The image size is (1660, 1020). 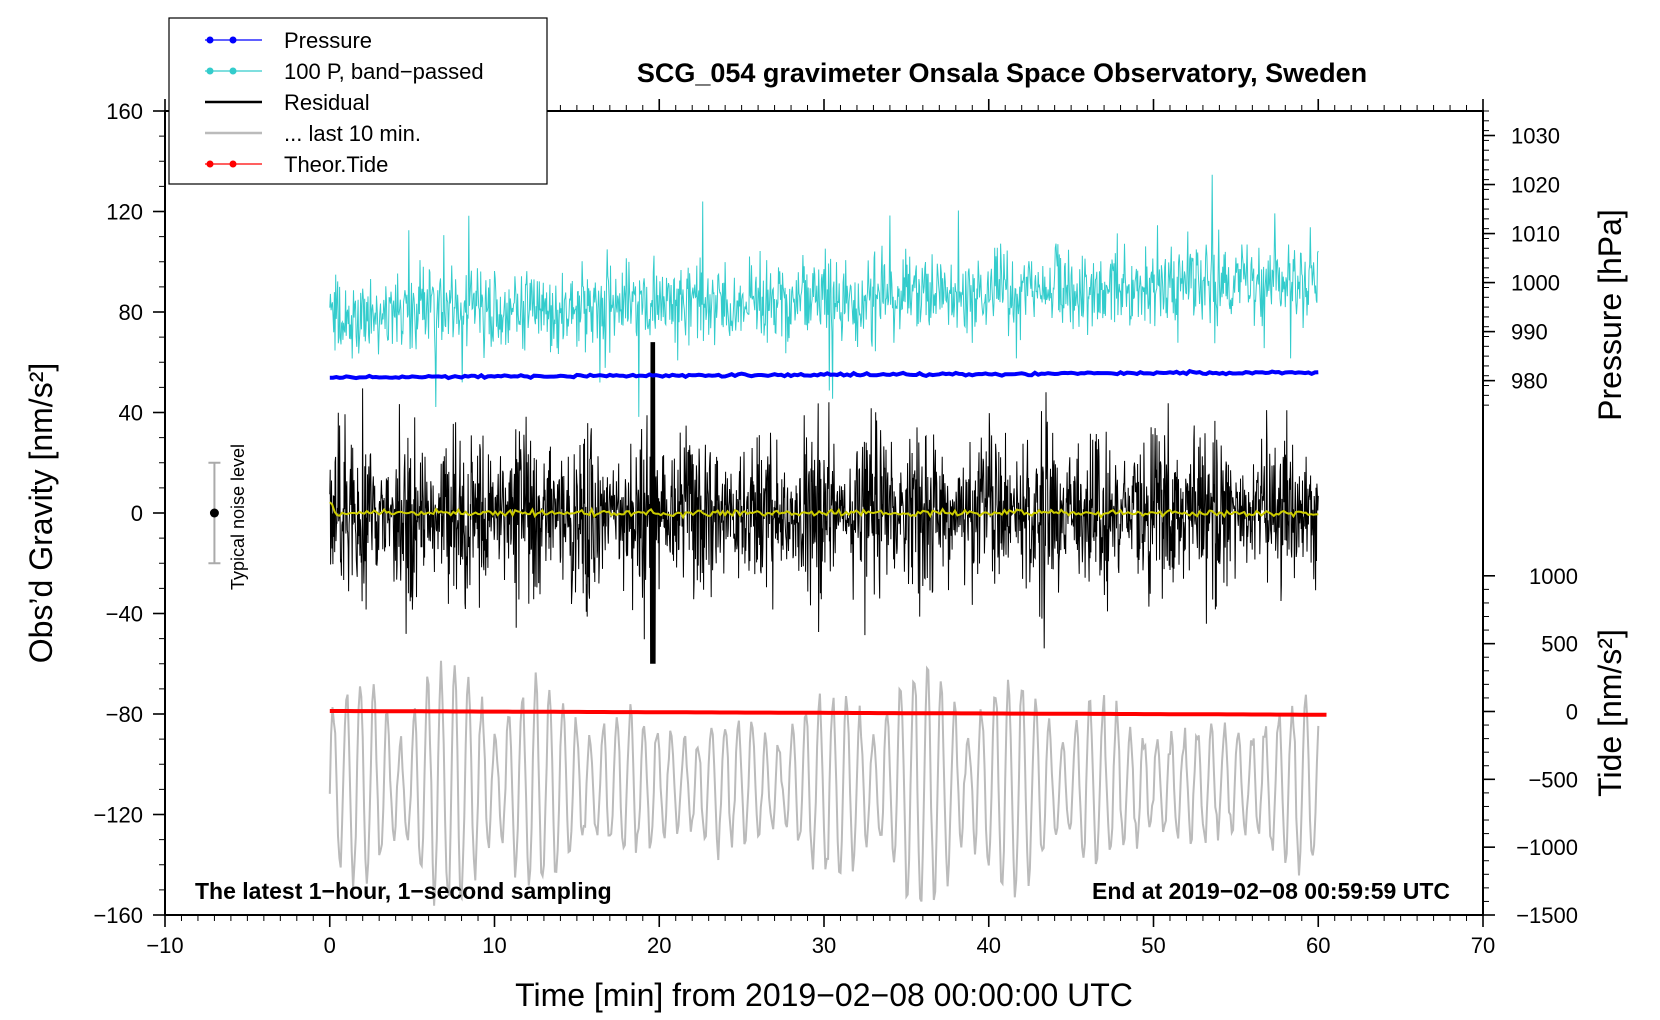 I want to click on pressure-tick-label: 1030, so click(x=1535, y=136).